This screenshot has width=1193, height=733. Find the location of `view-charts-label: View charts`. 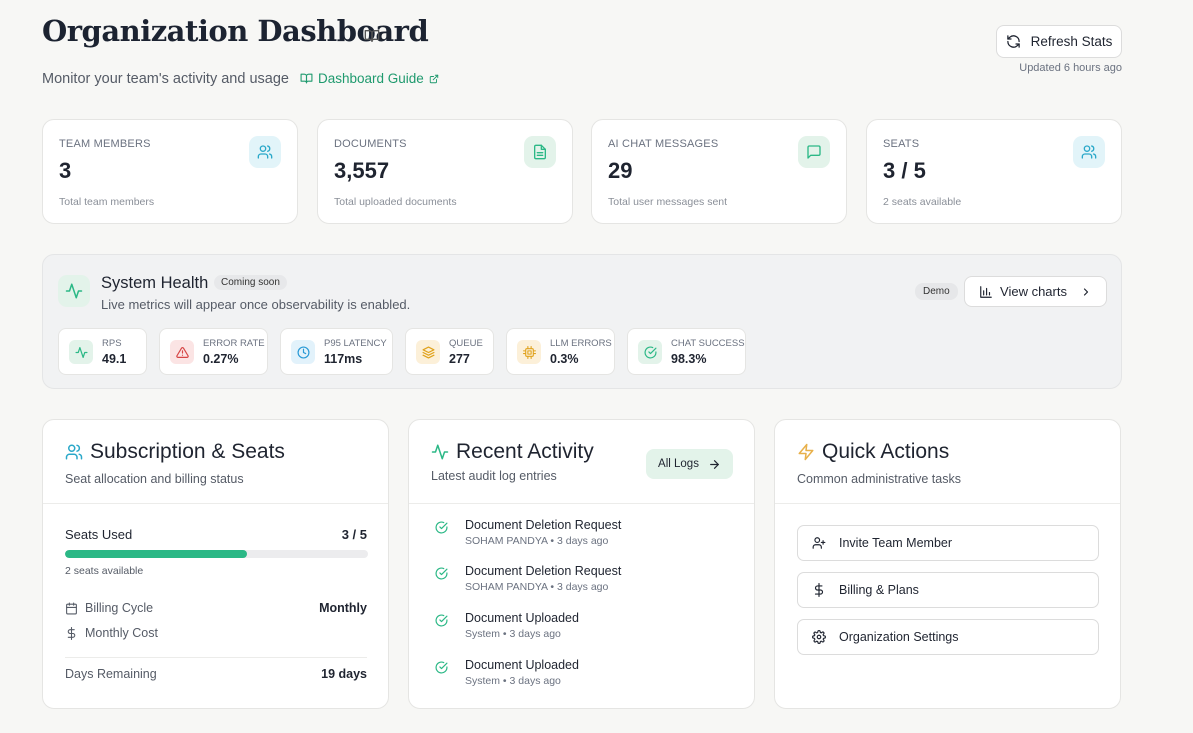

view-charts-label: View charts is located at coordinates (1033, 291).